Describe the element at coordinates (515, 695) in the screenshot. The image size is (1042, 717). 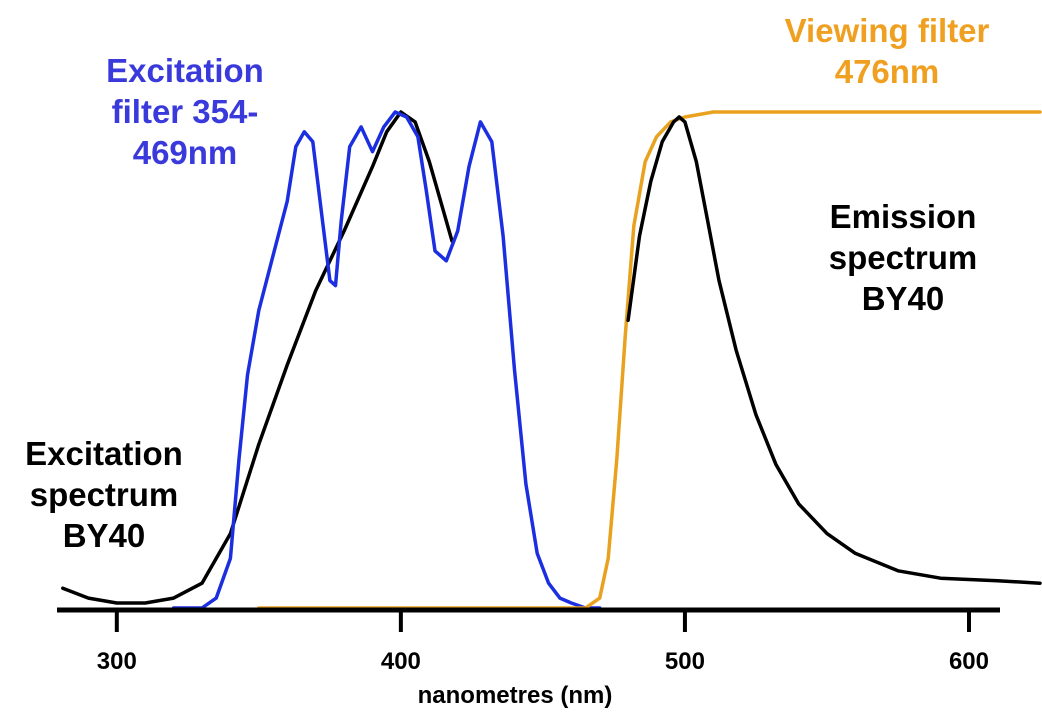
I see `x-axis-label: nanometres (nm)` at that location.